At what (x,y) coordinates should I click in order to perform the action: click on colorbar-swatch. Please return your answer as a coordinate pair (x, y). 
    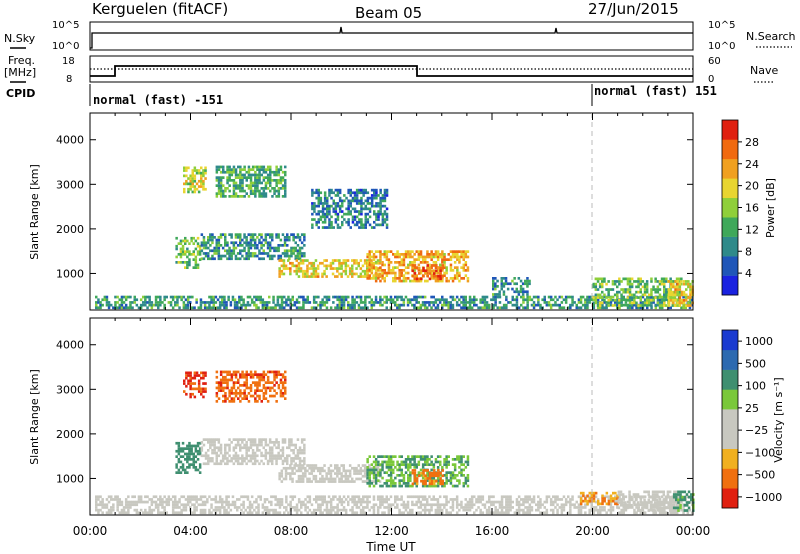
    Looking at the image, I should click on (730, 168).